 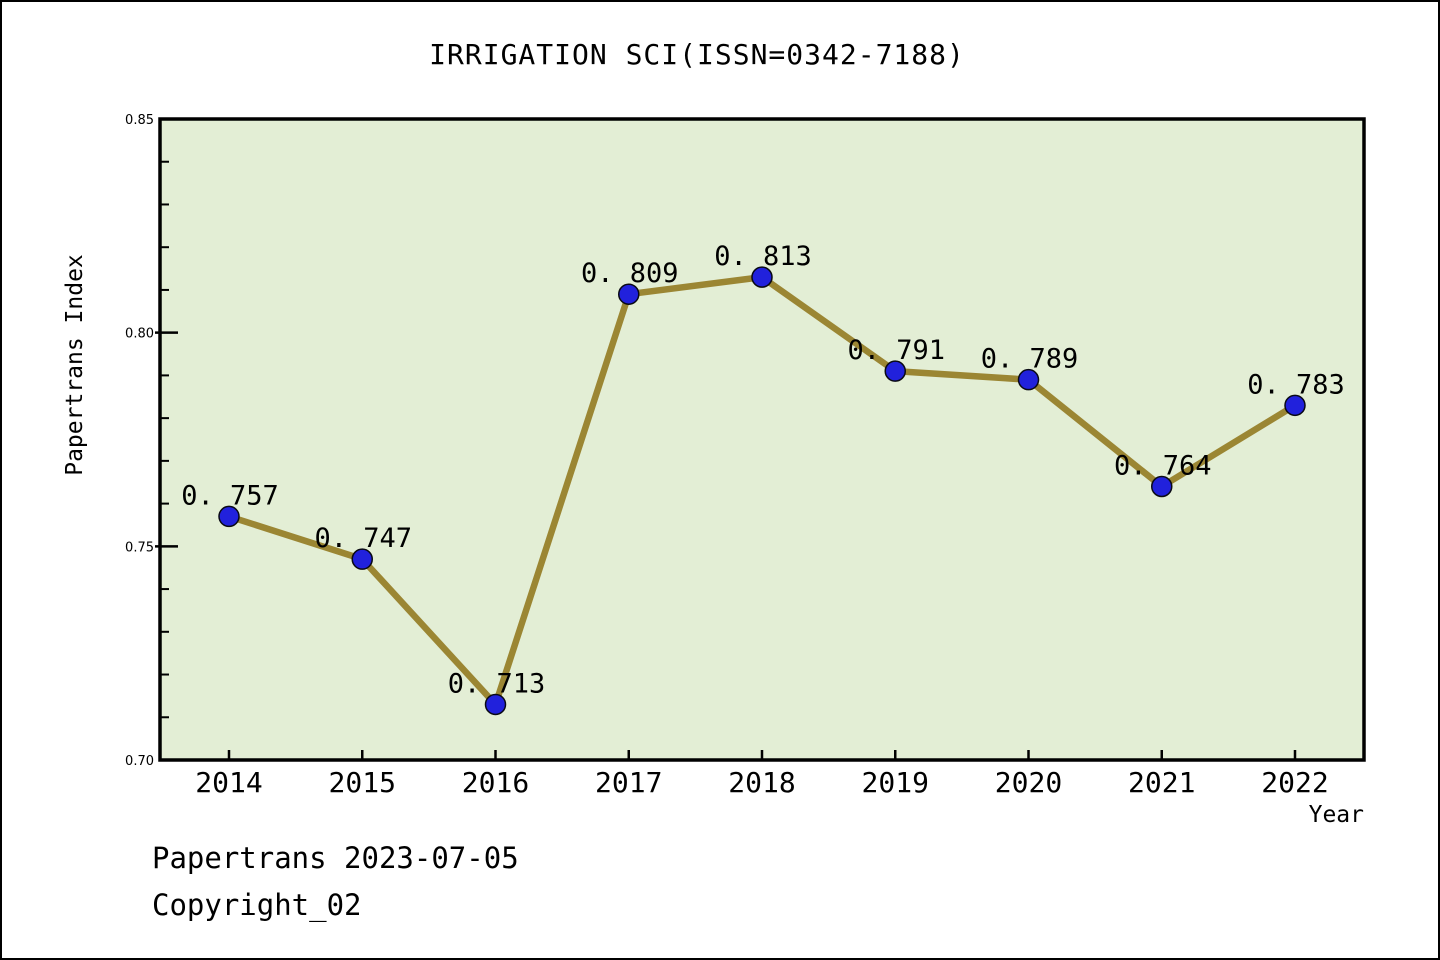 What do you see at coordinates (495, 782) in the screenshot?
I see `x-tick-label: 2016` at bounding box center [495, 782].